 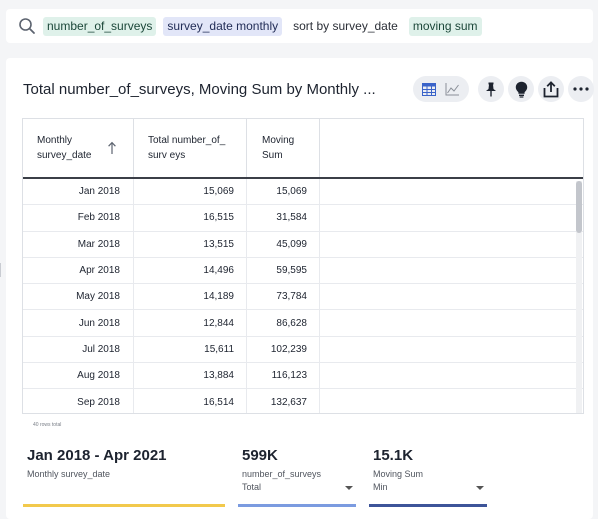 What do you see at coordinates (112, 148) in the screenshot?
I see `sort-ascending-icon` at bounding box center [112, 148].